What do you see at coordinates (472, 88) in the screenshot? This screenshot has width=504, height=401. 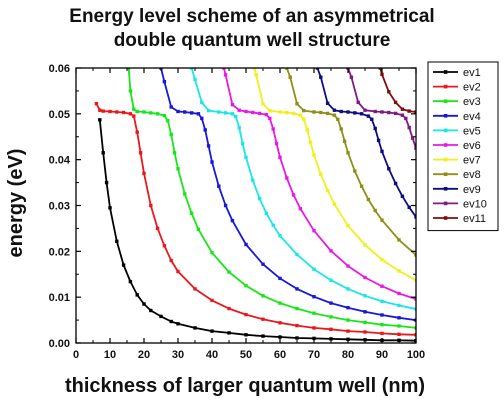 I see `legend-label-ev2: ev2` at bounding box center [472, 88].